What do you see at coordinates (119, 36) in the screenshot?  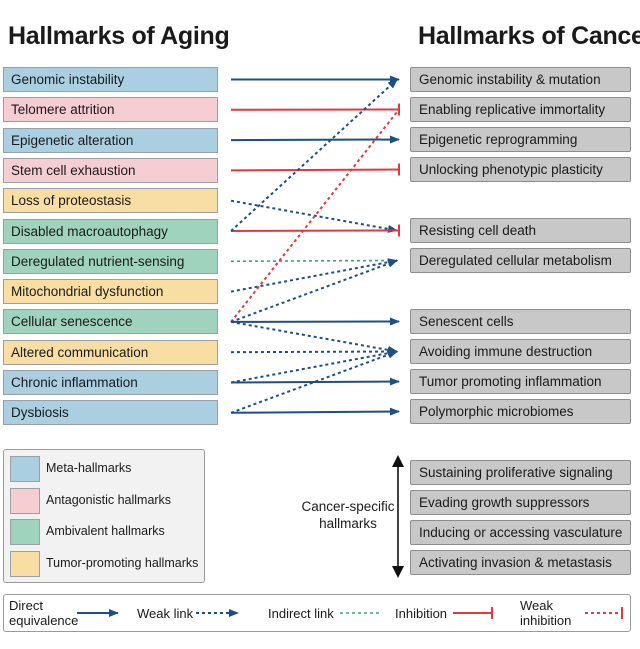 I see `aging-title: Hallmarks of Aging` at bounding box center [119, 36].